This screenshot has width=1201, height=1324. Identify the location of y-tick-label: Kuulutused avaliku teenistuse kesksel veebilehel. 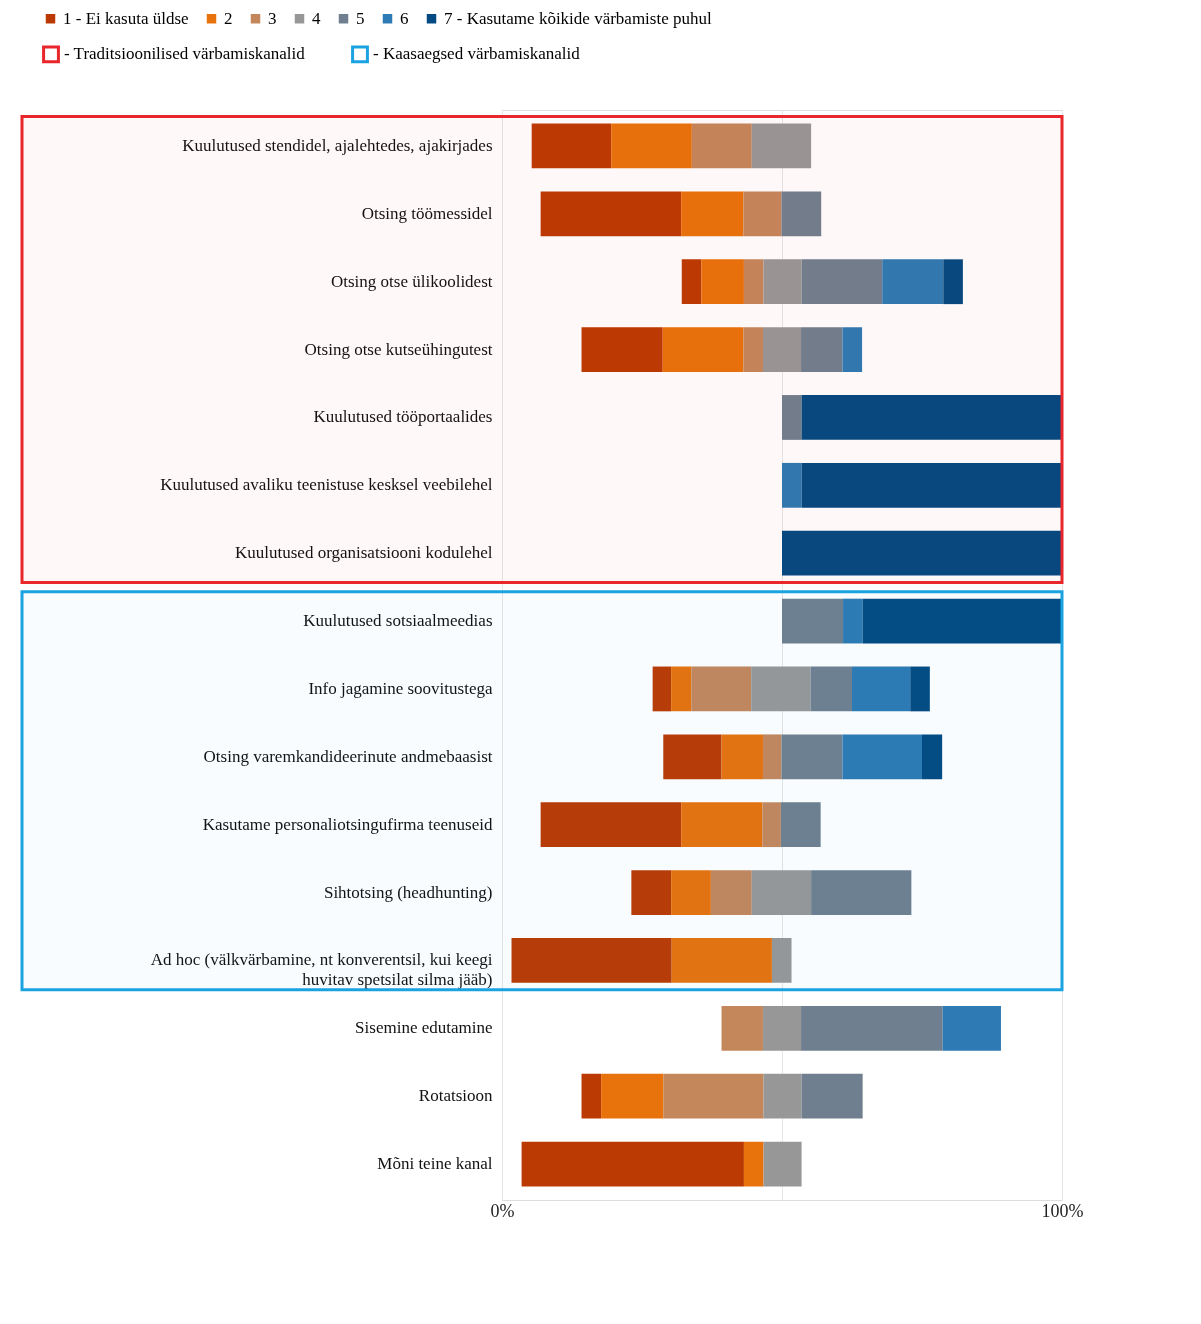
(326, 485).